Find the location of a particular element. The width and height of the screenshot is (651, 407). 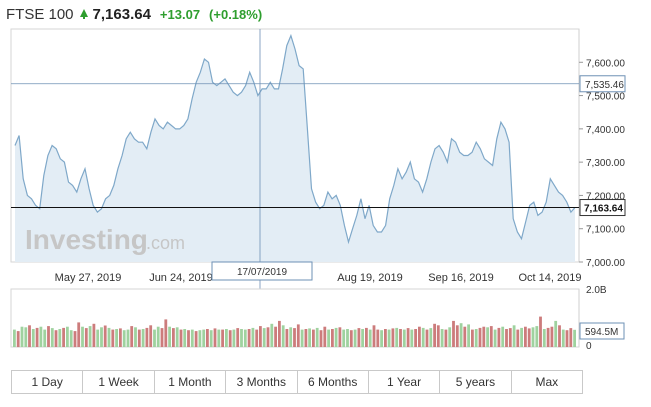

crosshair-date-label: 17/07/2019 is located at coordinates (262, 272).